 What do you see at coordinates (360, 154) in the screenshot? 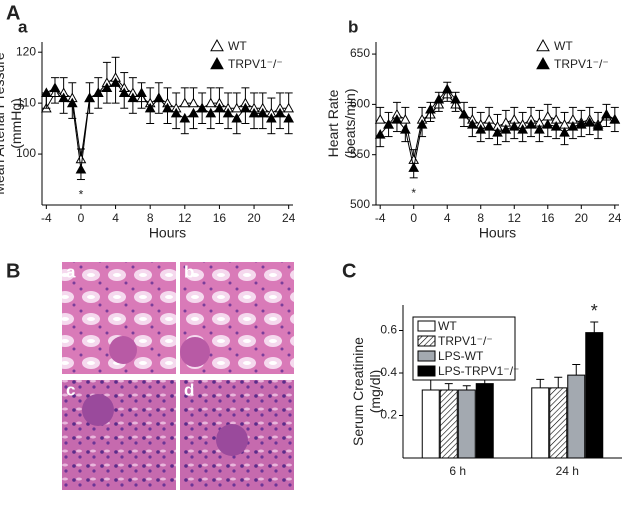
I see `y-tick-label: 550` at bounding box center [360, 154].